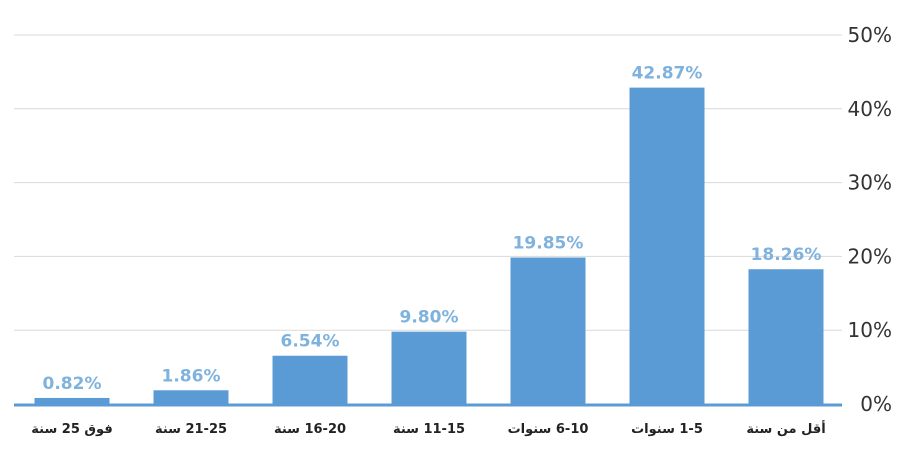  I want to click on x-tick-label: 11-15 سنة, so click(429, 429).